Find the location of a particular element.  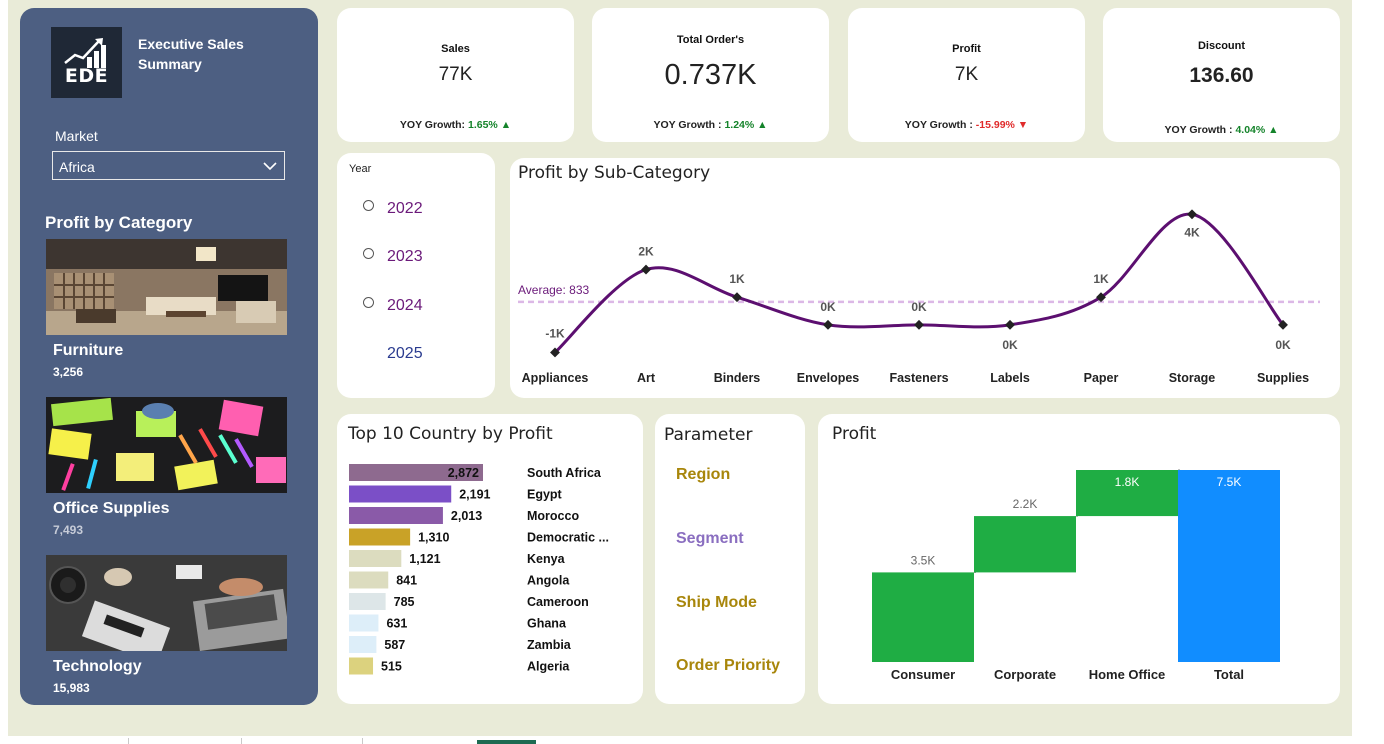

chart-title: Top 10 Country by Profit is located at coordinates (450, 434).